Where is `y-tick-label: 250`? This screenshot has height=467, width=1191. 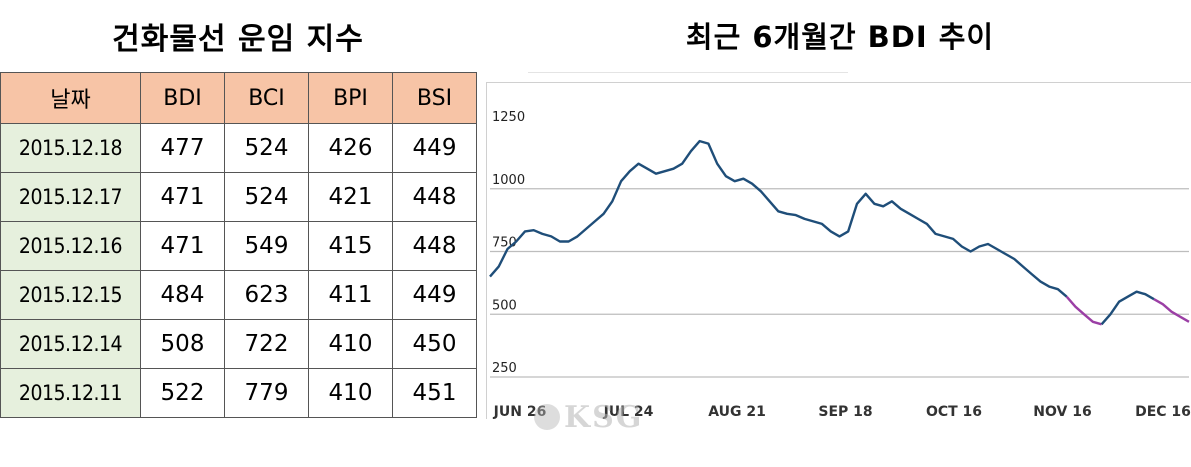
y-tick-label: 250 is located at coordinates (504, 368).